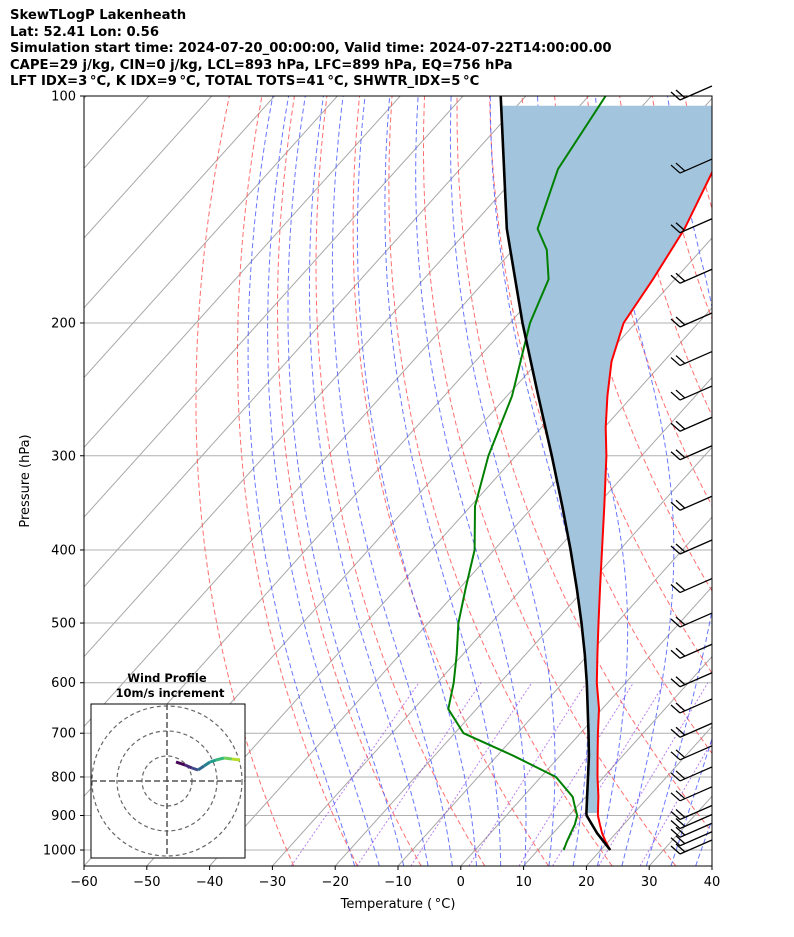 The image size is (794, 937). What do you see at coordinates (83, 882) in the screenshot?
I see `x-tick-label: −60` at bounding box center [83, 882].